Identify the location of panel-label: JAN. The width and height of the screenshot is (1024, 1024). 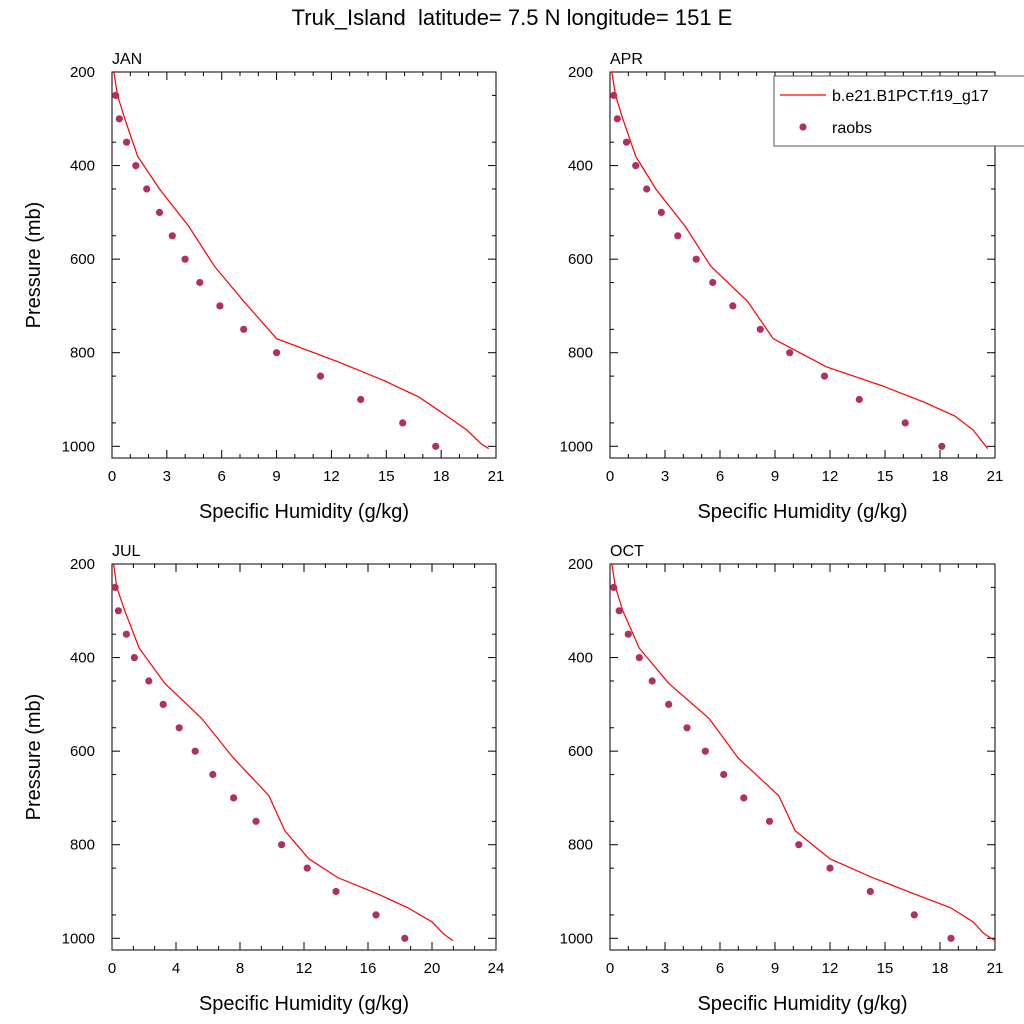
(127, 59).